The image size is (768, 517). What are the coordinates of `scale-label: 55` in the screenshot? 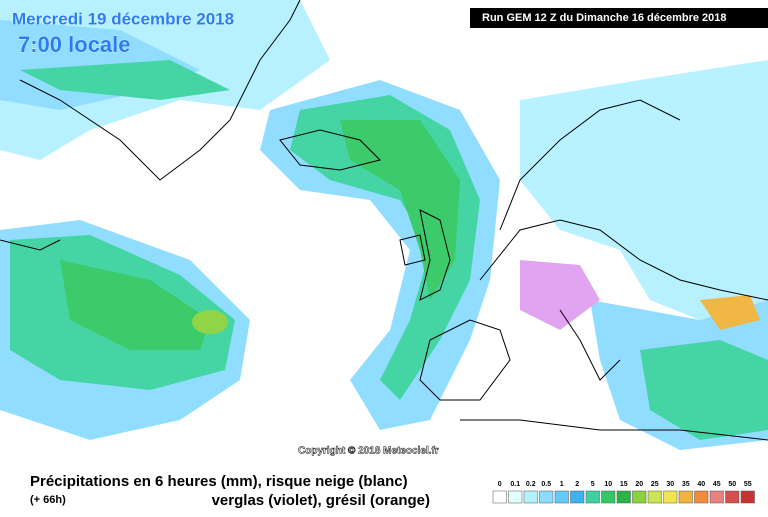 It's located at (748, 484).